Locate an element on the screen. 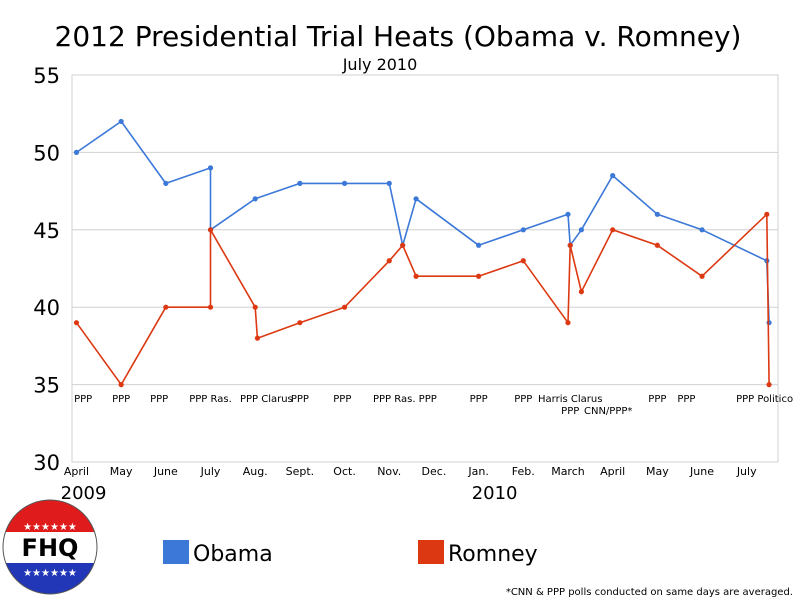 Image resolution: width=800 pixels, height=600 pixels. legend-swatch-romney is located at coordinates (431, 552).